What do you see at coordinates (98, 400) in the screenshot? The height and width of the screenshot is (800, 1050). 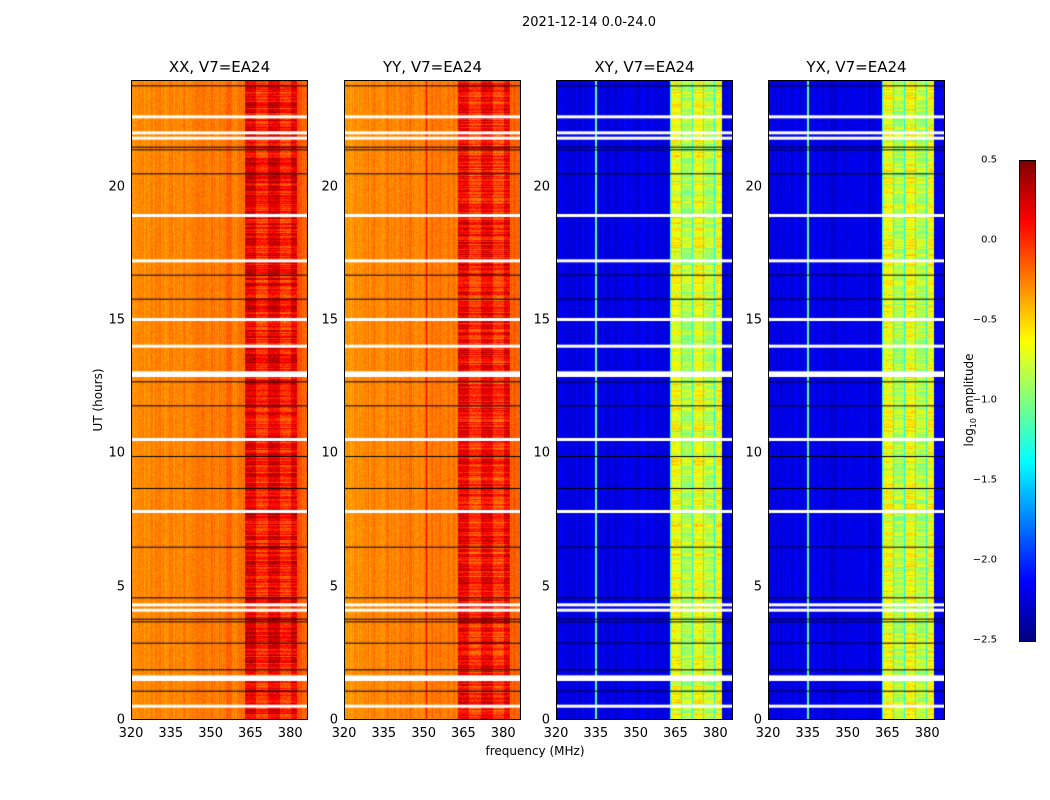 I see `y-axis-label: UT (hours)` at bounding box center [98, 400].